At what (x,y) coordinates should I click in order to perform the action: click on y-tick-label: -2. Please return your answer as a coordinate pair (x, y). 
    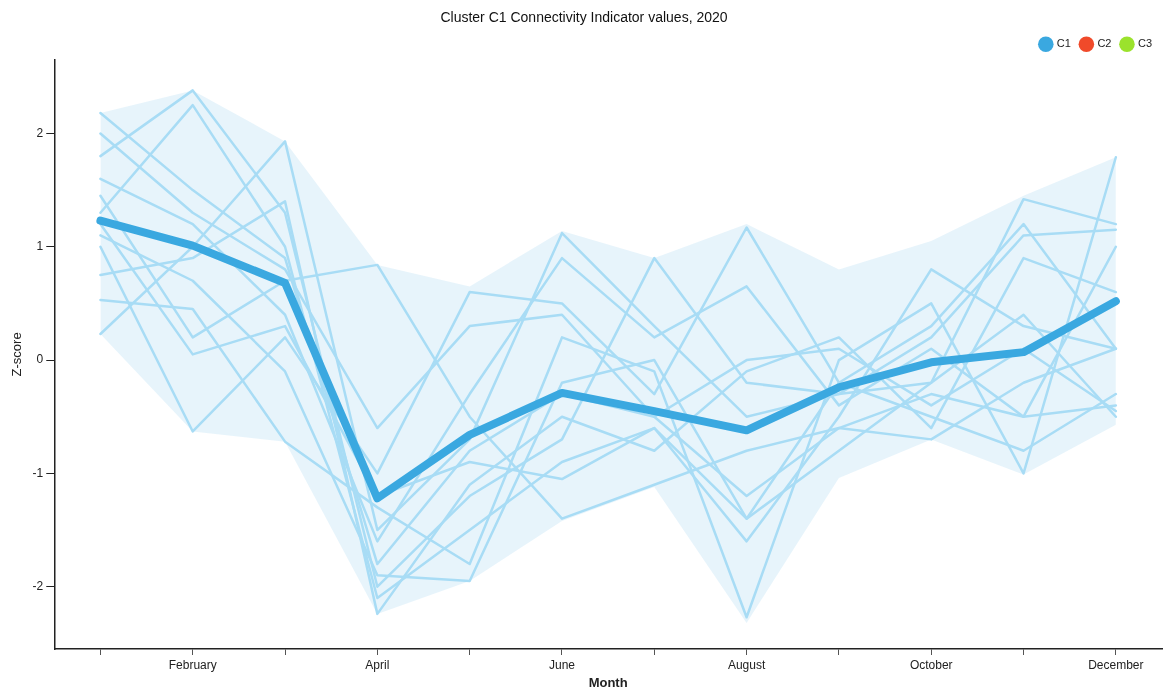
    Looking at the image, I should click on (38, 585).